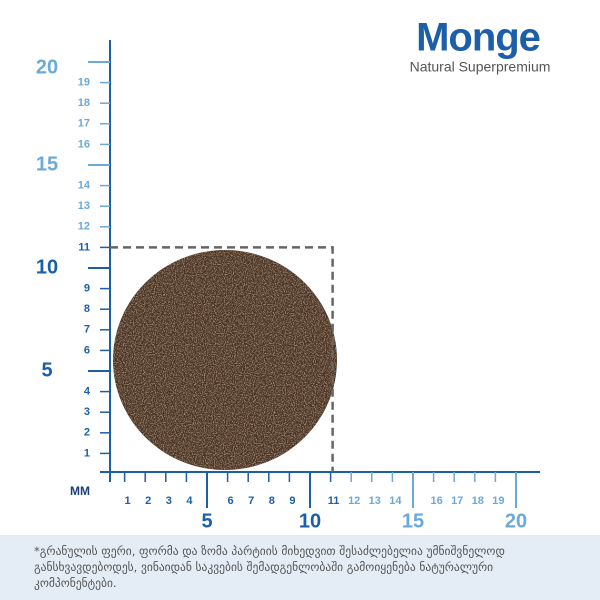  I want to click on y-tick-label: 19, so click(84, 83).